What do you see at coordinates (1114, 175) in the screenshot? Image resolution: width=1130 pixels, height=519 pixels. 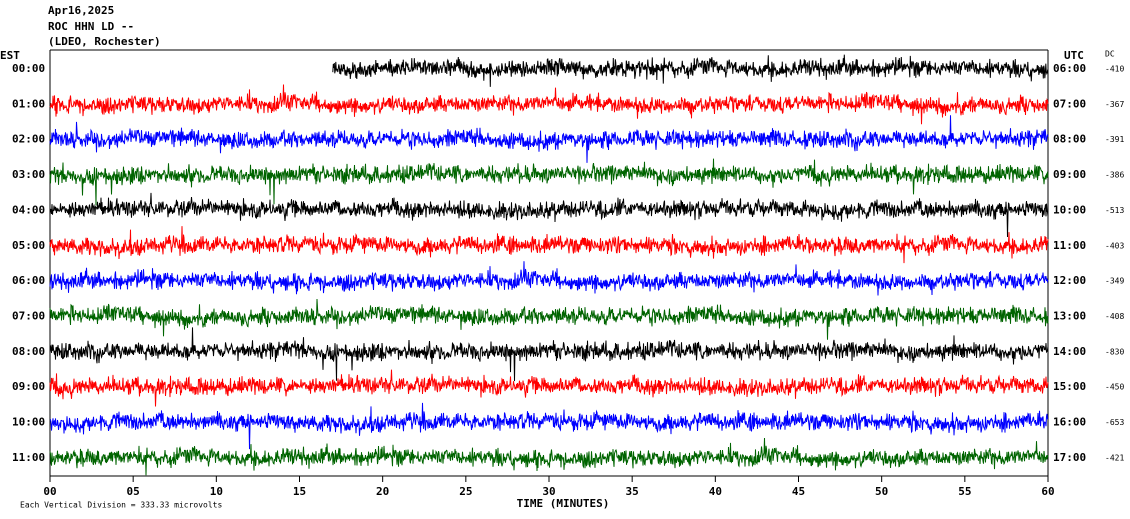 I see `dc-value: -386` at bounding box center [1114, 175].